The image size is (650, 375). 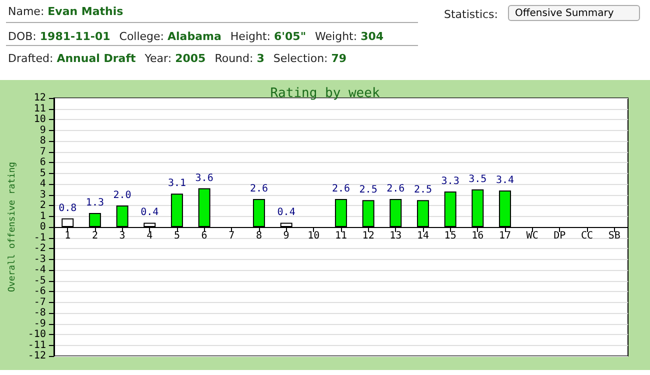 I want to click on x-tick-label: 17, so click(x=505, y=236).